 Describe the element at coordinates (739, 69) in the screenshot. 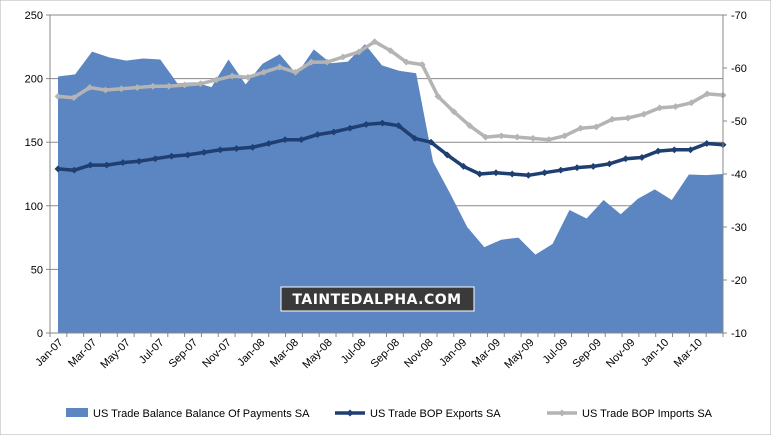

I see `right-tick-label: -60` at that location.